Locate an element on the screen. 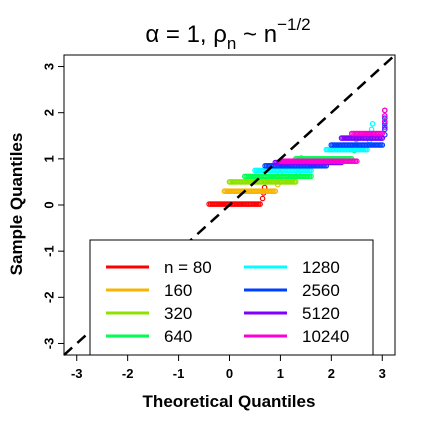 This screenshot has width=423, height=423. x-tick-label-1: -2 is located at coordinates (128, 373).